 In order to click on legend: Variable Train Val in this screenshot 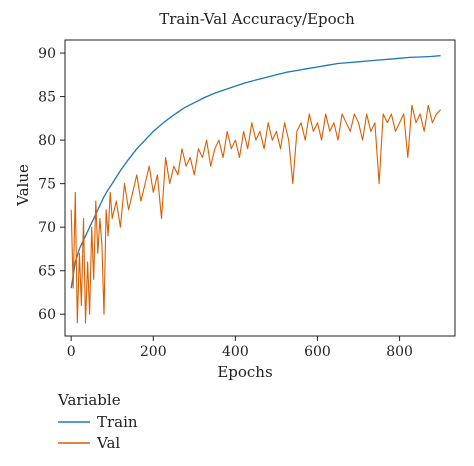, I will do `click(97, 421)`.